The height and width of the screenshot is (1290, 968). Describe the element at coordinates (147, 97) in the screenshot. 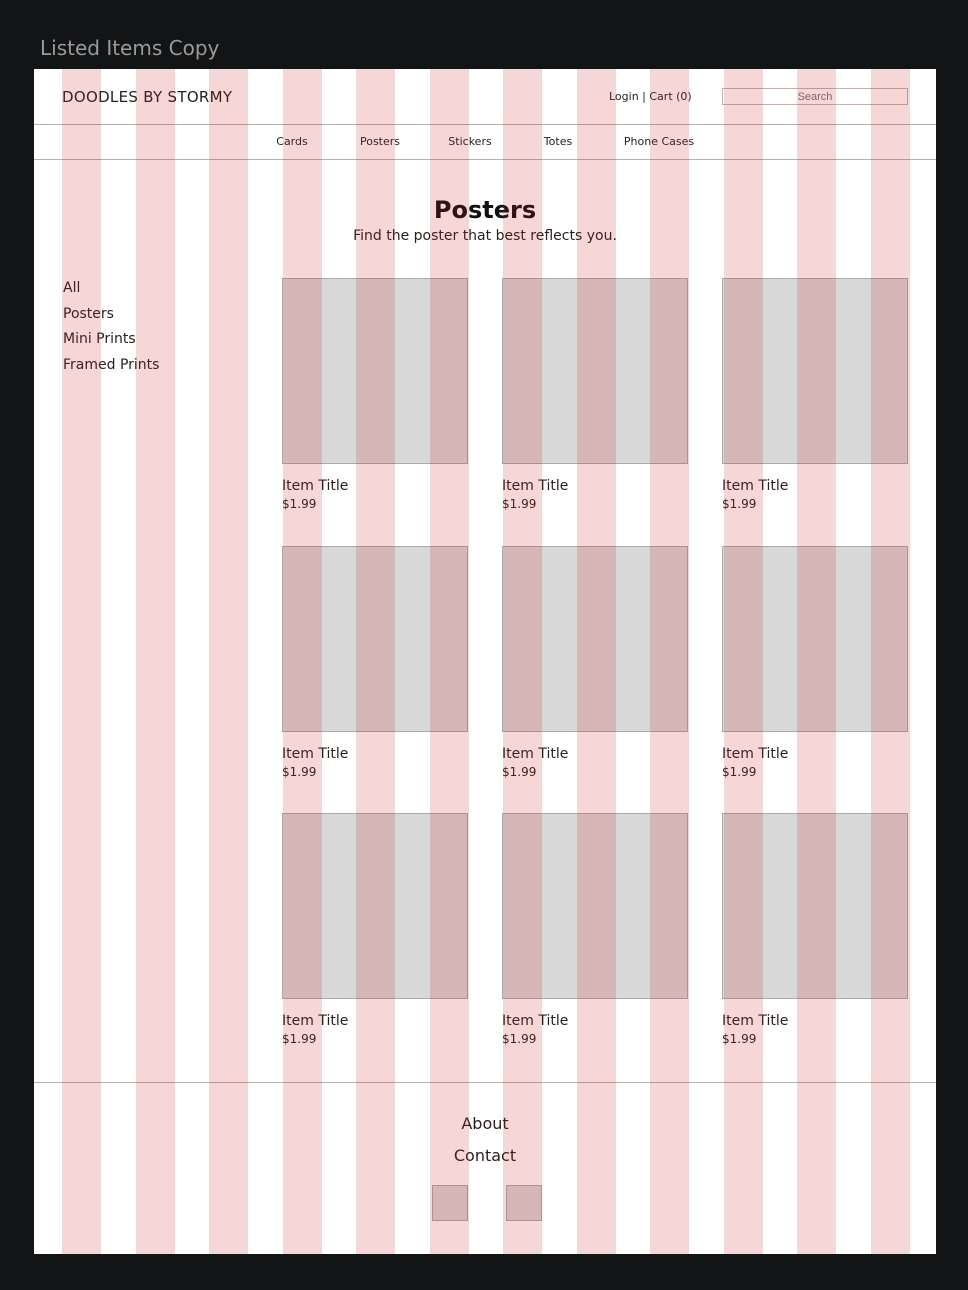

I see `logo: DOODLES BY STORMY` at that location.